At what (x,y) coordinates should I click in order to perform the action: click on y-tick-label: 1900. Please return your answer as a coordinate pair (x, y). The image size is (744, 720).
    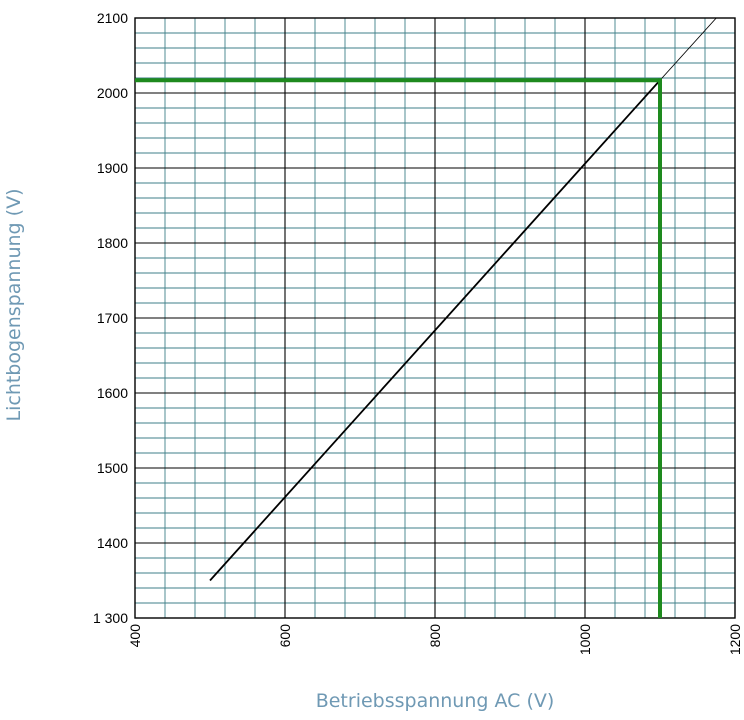
    Looking at the image, I should click on (112, 168).